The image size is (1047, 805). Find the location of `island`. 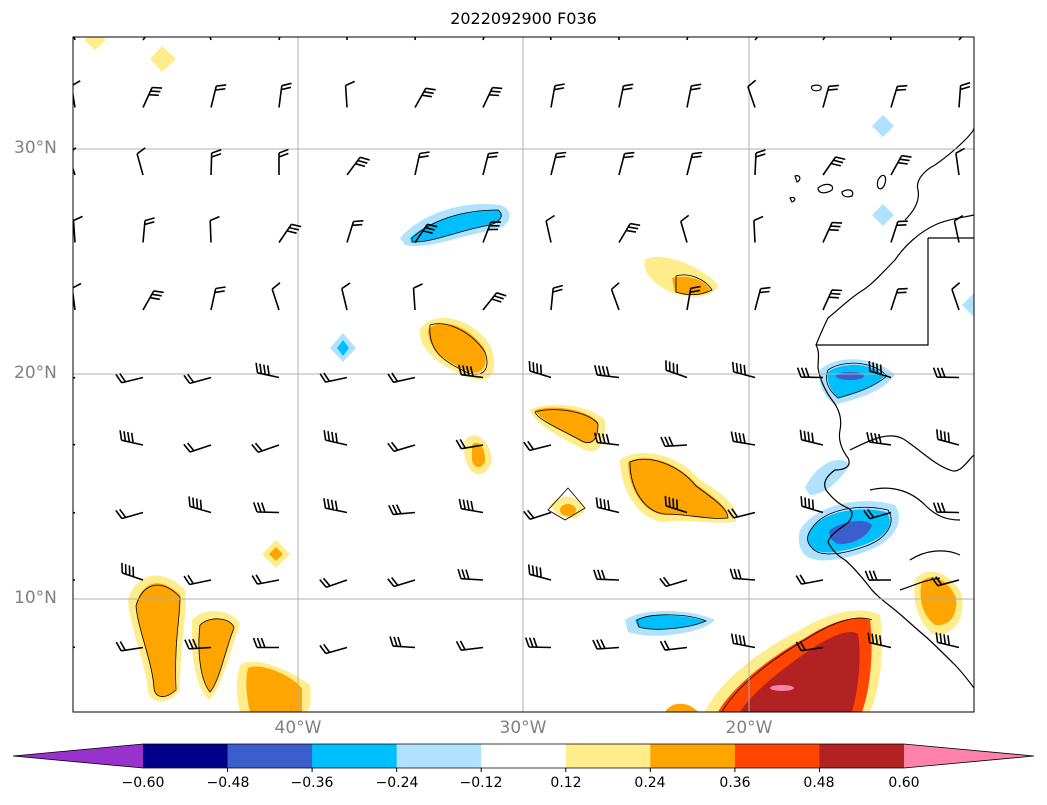

island is located at coordinates (816, 88).